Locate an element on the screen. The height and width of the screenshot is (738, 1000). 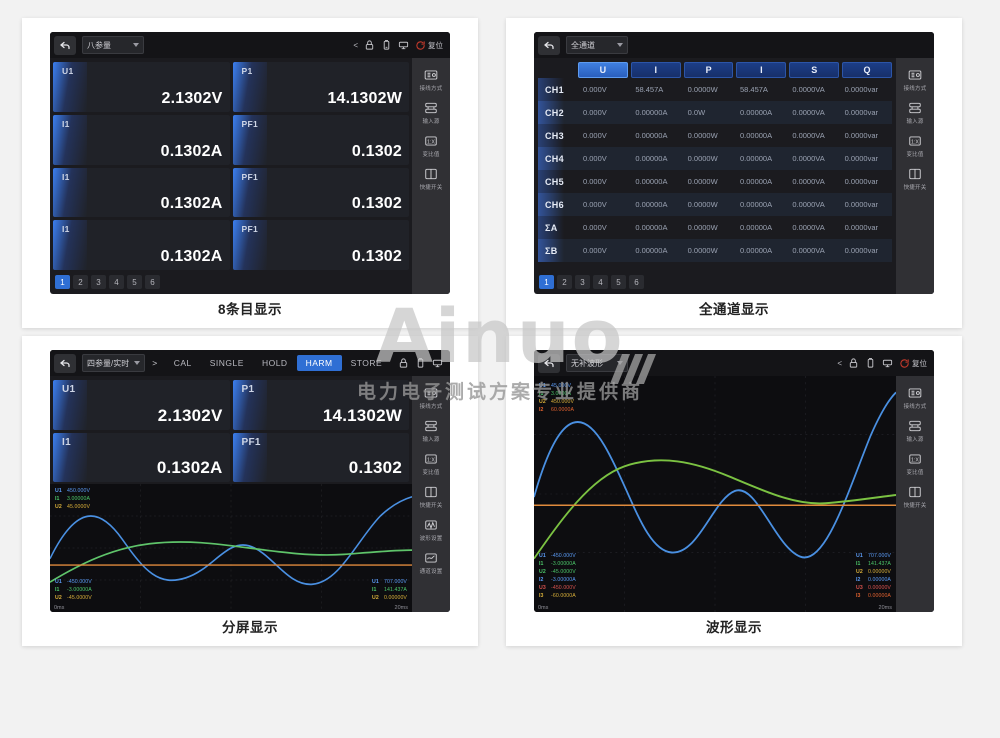
table-column-header: U is located at coordinates (603, 70).